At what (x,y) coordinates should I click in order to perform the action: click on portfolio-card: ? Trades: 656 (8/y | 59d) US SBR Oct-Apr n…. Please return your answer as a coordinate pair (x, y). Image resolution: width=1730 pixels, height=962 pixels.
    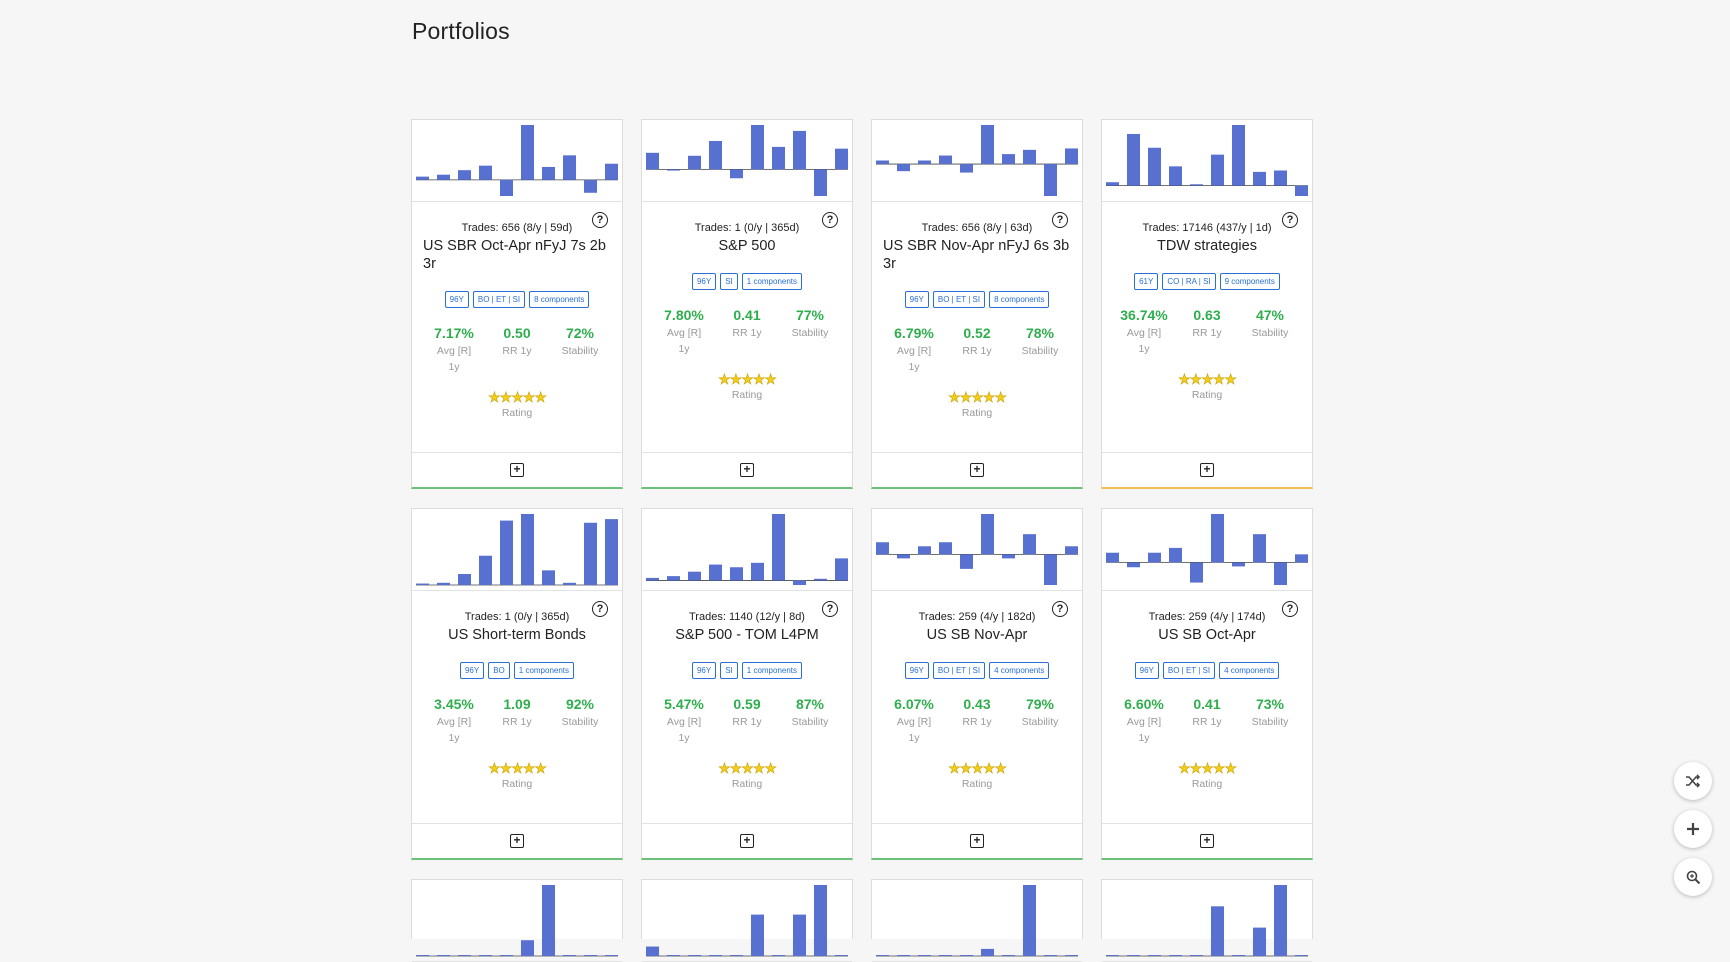
    Looking at the image, I should click on (517, 304).